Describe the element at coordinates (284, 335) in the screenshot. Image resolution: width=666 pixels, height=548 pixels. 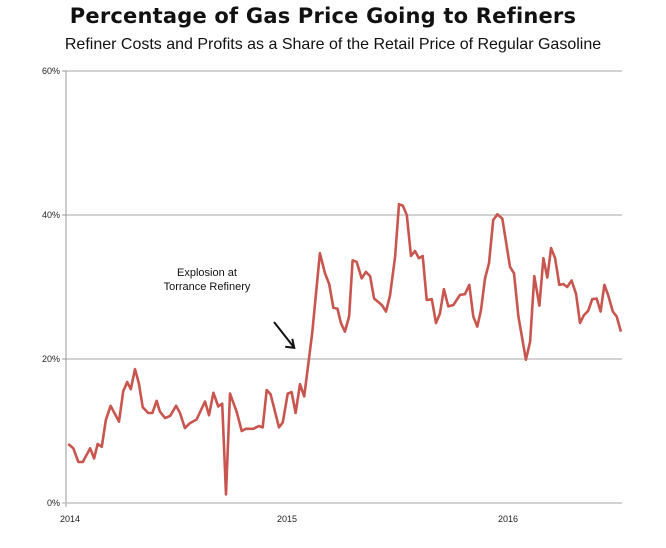
I see `annotation-arrow` at that location.